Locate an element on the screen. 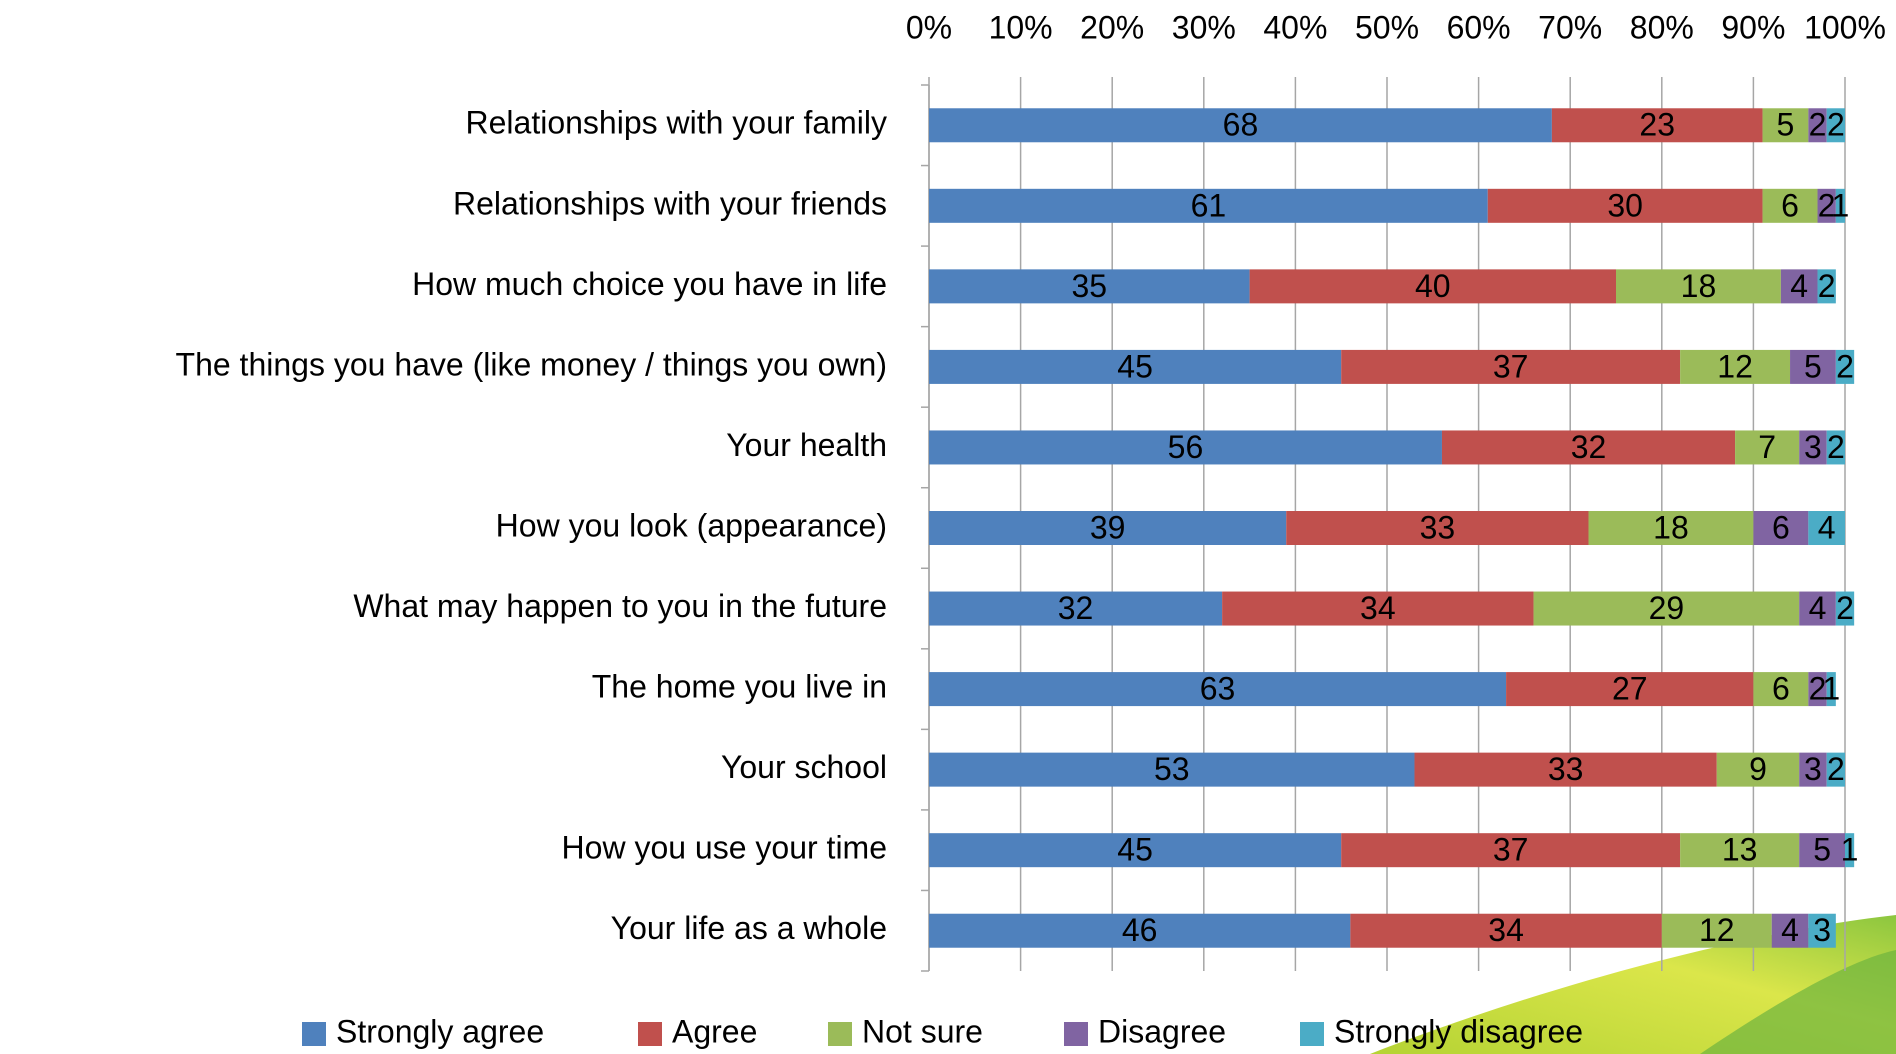 The image size is (1896, 1054). category-label: Your school is located at coordinates (804, 767).